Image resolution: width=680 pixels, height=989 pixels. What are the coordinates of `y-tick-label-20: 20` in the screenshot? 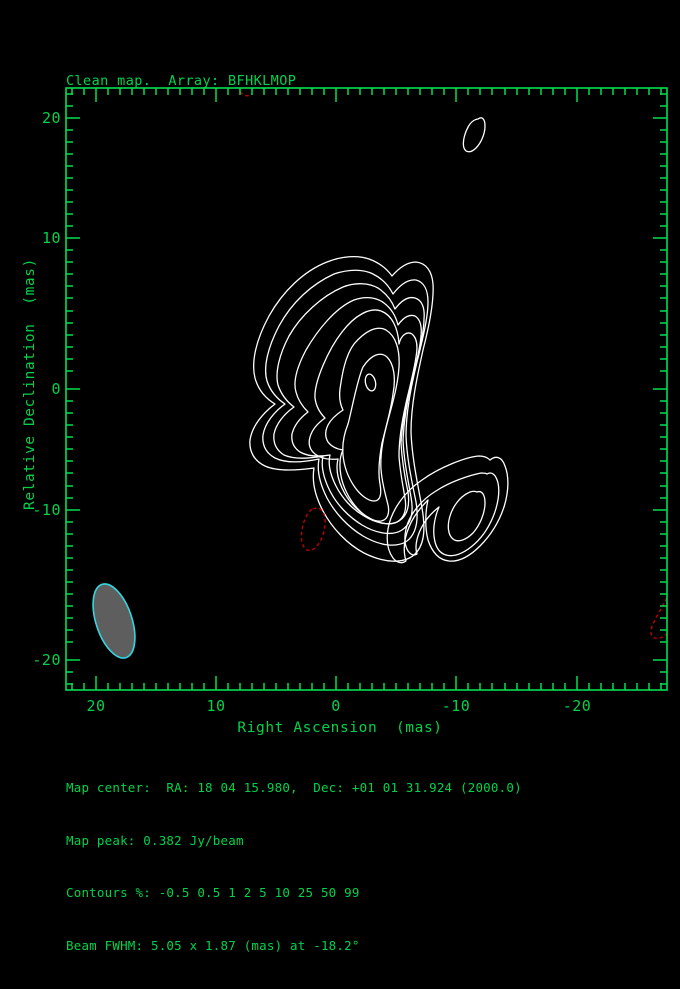 It's located at (51, 118).